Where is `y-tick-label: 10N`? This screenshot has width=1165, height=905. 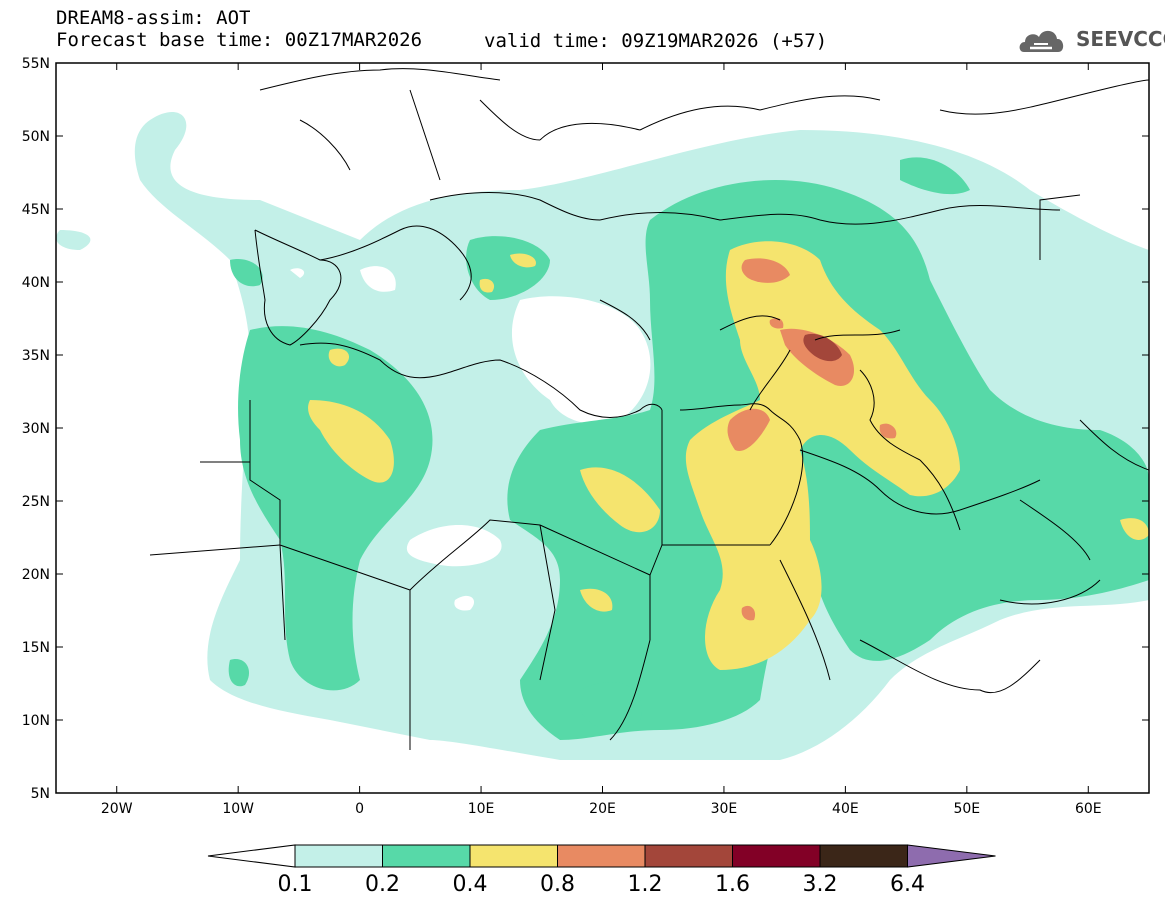 y-tick-label: 10N is located at coordinates (36, 721).